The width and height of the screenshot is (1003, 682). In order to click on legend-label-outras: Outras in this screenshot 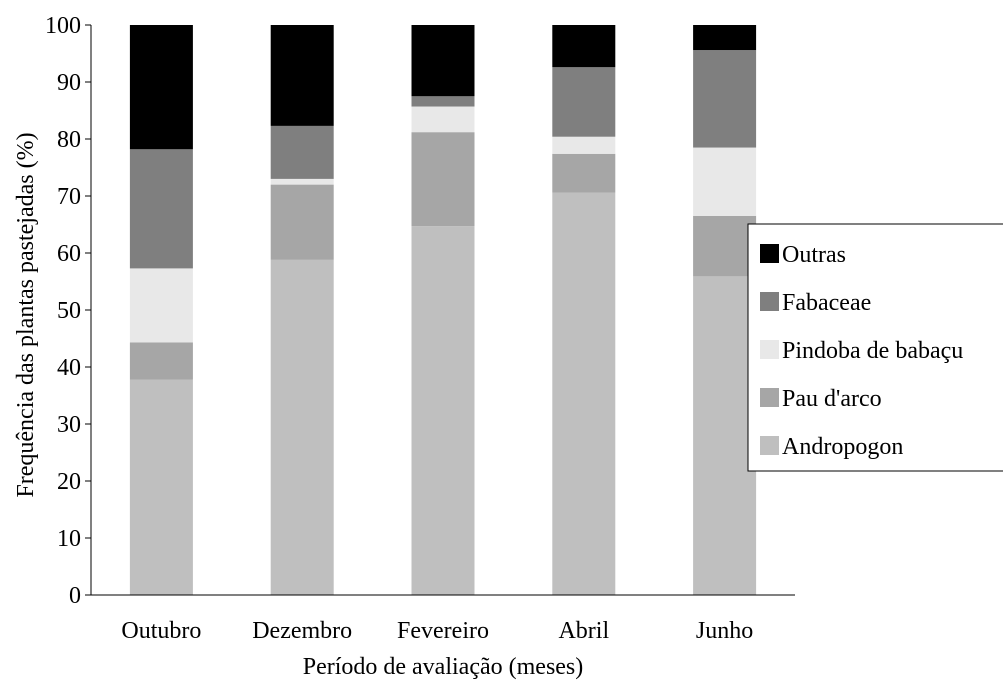, I will do `click(814, 255)`.